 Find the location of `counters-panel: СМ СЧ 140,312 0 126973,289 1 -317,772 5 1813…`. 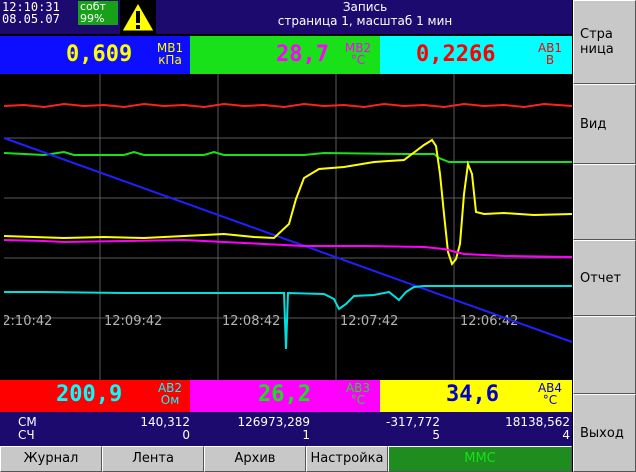

counters-panel: СМ СЧ 140,312 0 126973,289 1 -317,772 5 1813… is located at coordinates (286, 429).